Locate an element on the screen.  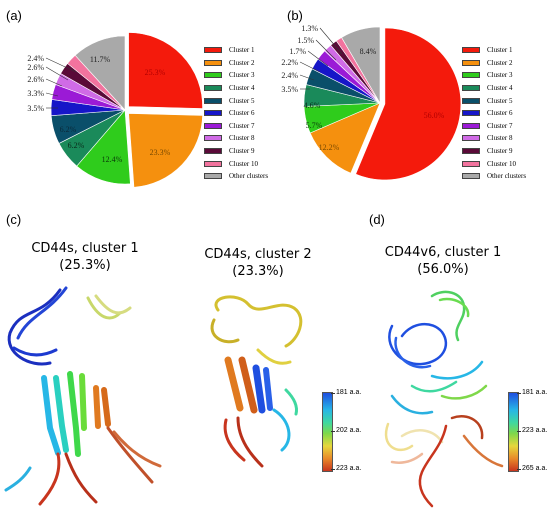
structure-title-2-line1: CD44s, cluster 2 is located at coordinates (258, 254).